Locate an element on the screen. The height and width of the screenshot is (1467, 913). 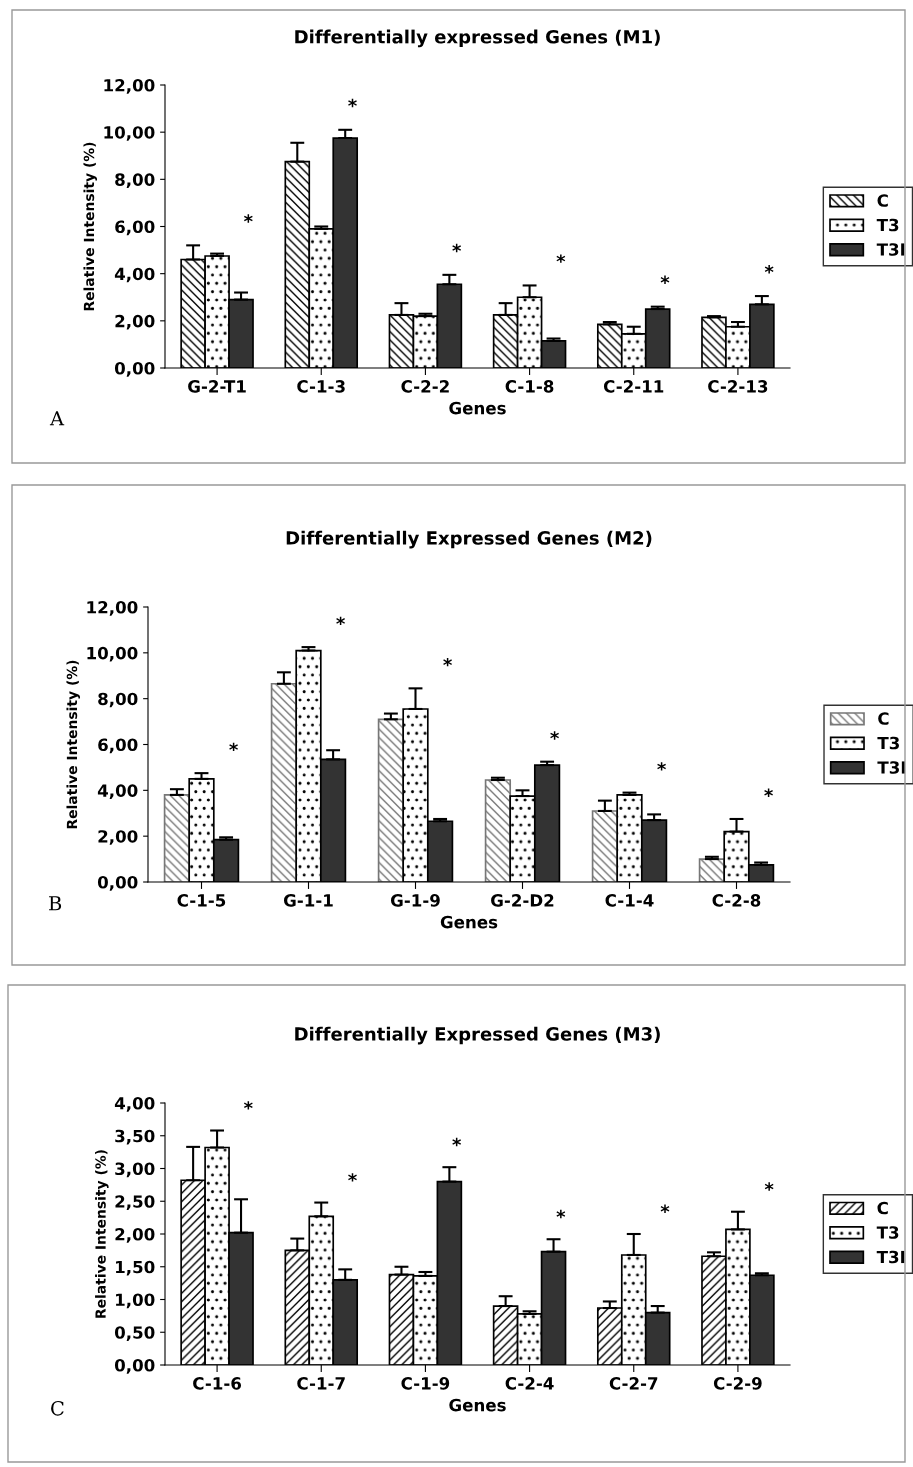
x-tick-label: C-2-11 is located at coordinates (633, 386).